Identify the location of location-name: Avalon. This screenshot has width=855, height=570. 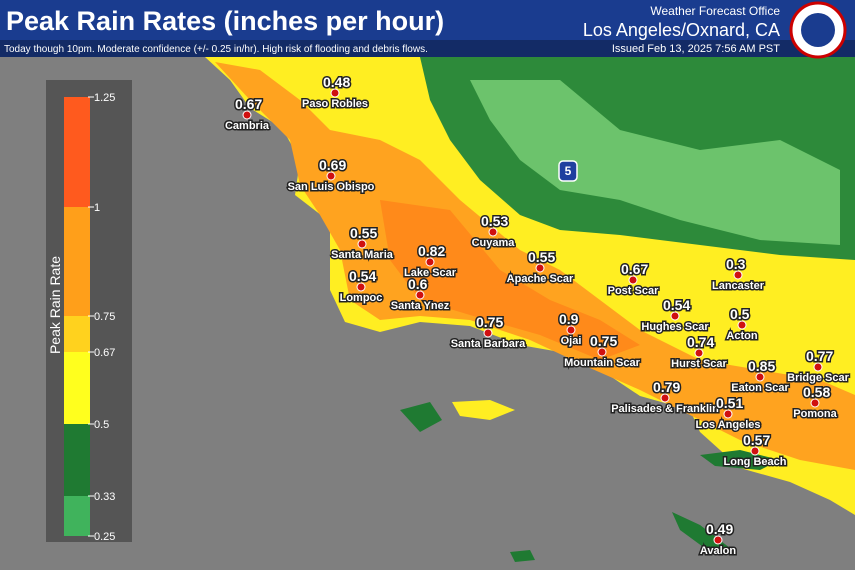
(718, 551).